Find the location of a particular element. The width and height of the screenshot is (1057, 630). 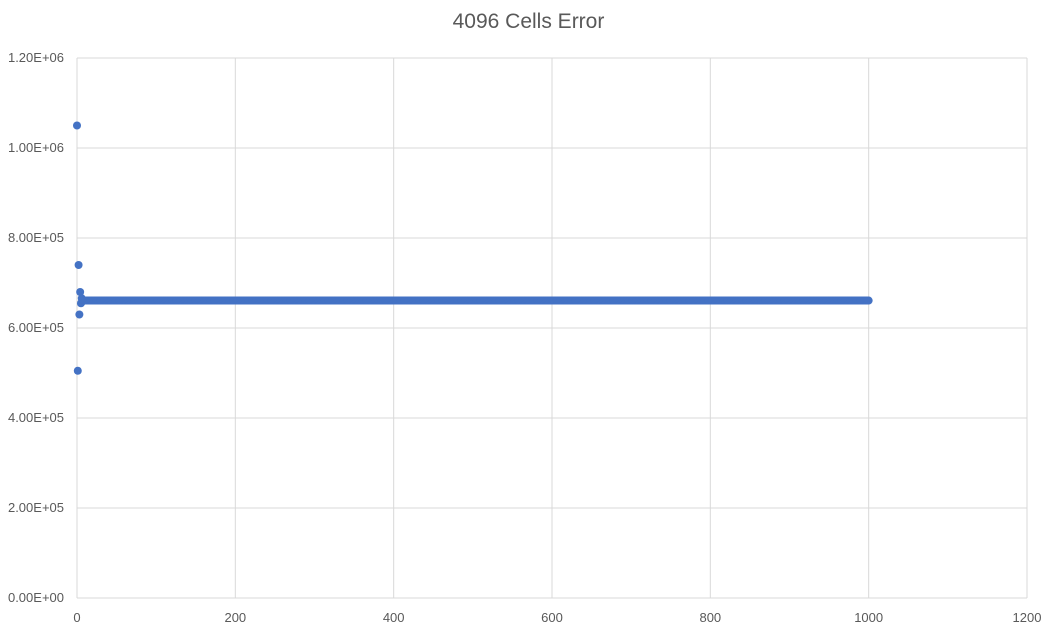

x-axis-tick-labels: 0 200 400 600 800 1000 1200 is located at coordinates (557, 617).